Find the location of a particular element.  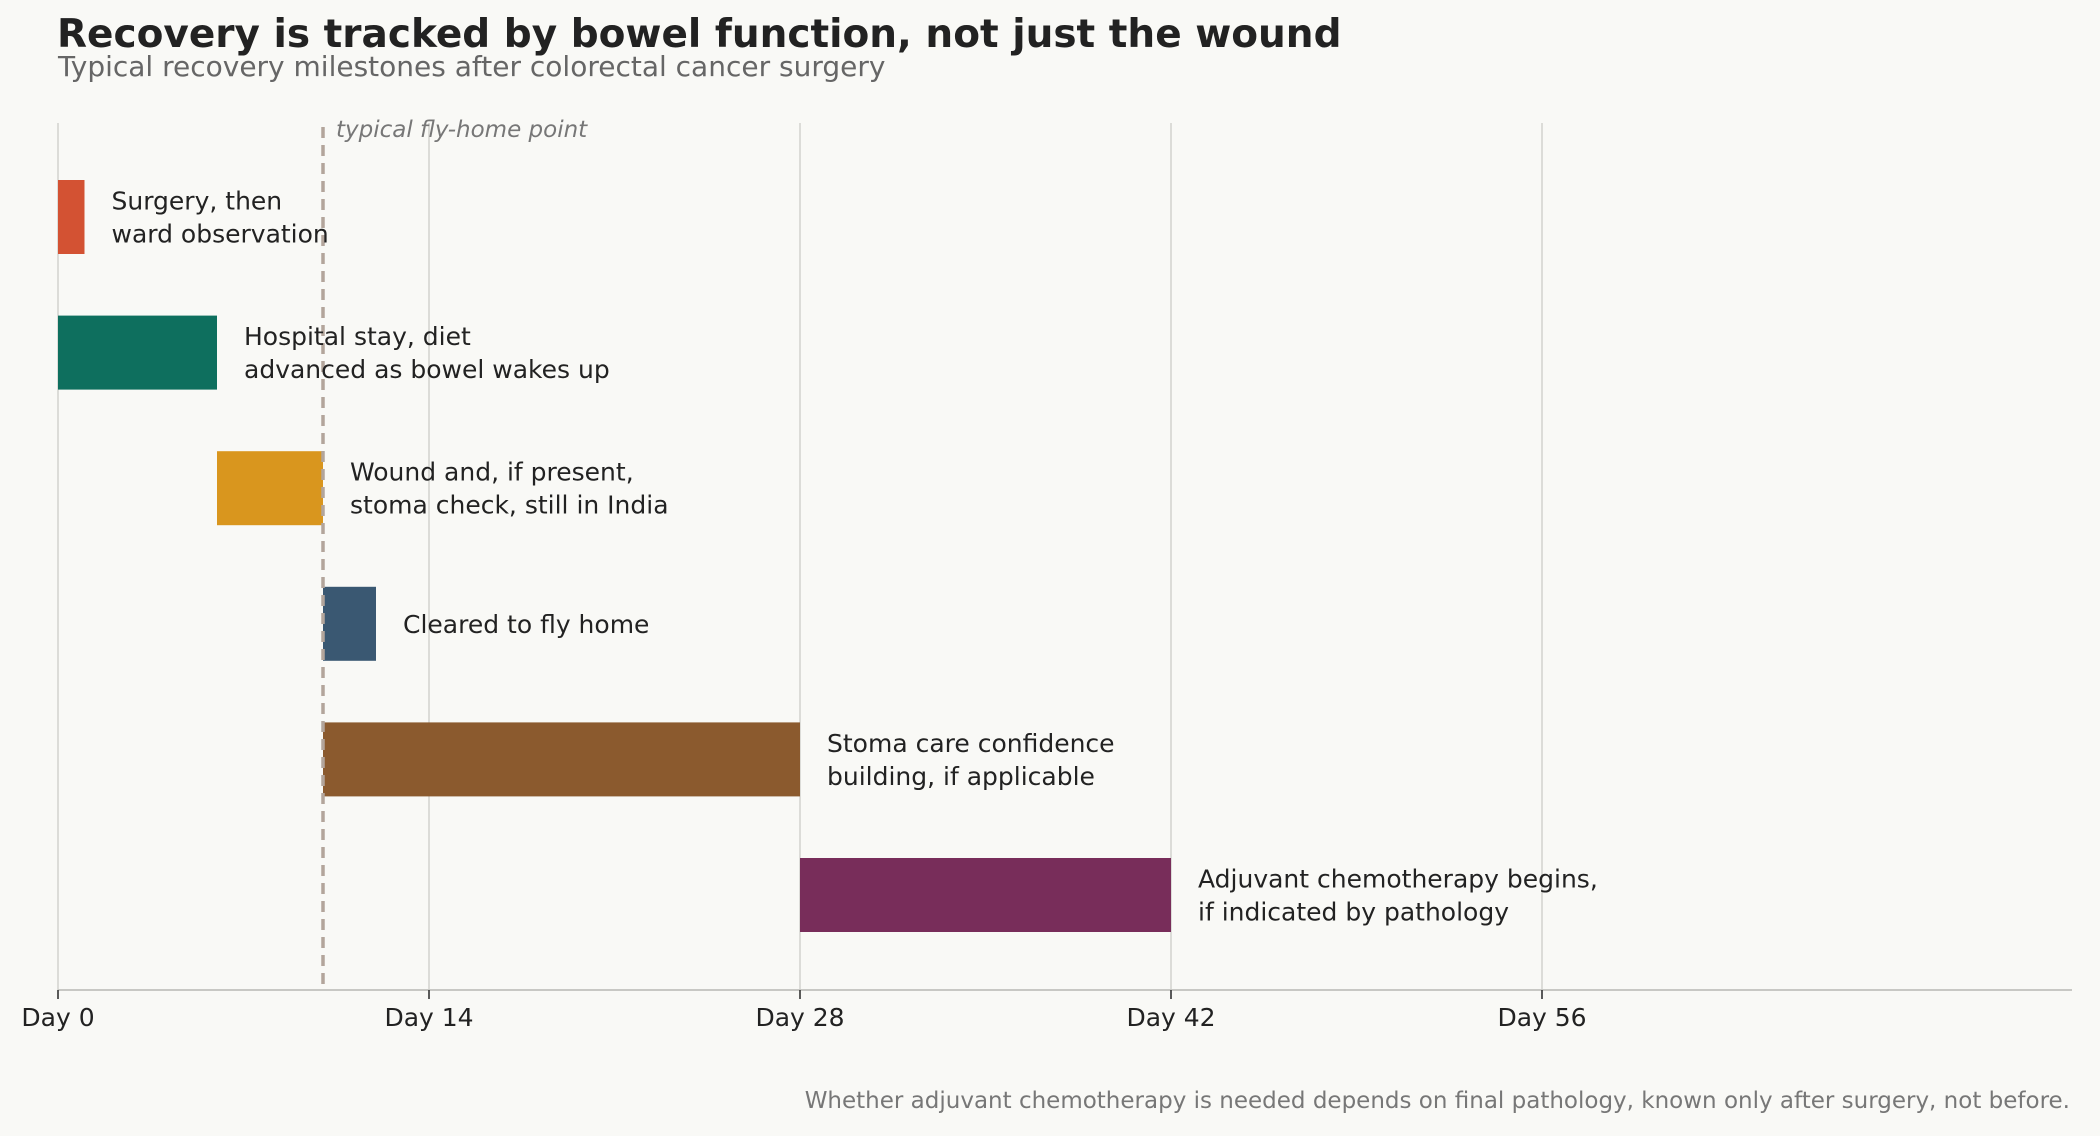

x-tick-label: Day 42 is located at coordinates (1170, 1017).